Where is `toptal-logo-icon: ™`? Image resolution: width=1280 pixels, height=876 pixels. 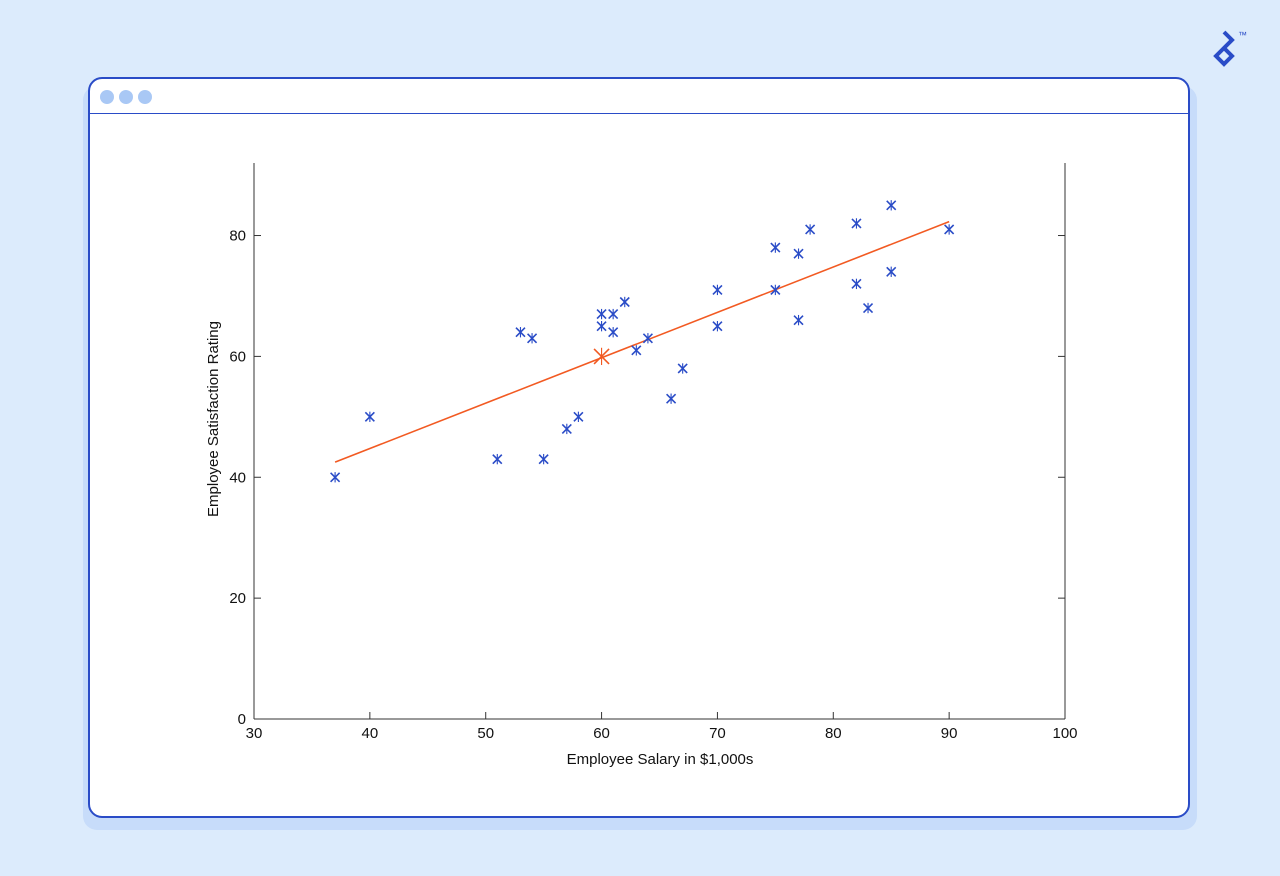
toptal-logo-icon: ™ is located at coordinates (1232, 48).